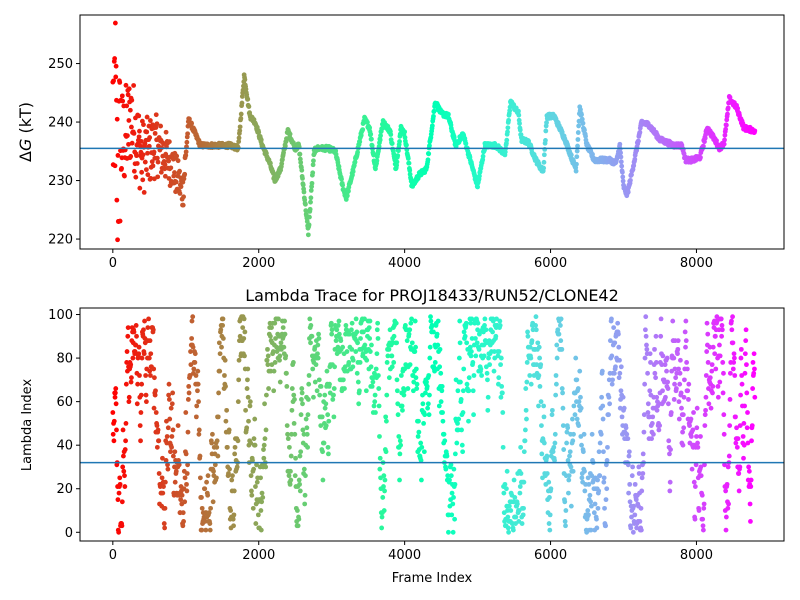  I want to click on lambda-x-ticks: 0 2000 4000 6000 8000, so click(411, 552).